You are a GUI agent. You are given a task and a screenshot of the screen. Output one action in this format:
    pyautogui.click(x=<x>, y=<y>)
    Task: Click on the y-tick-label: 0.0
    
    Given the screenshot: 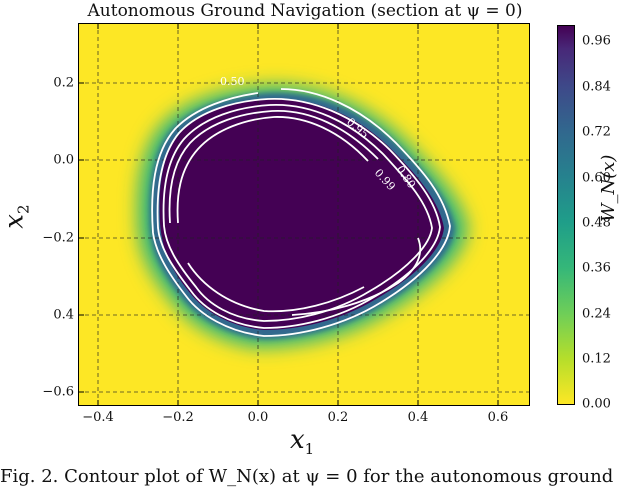 What is the action you would take?
    pyautogui.click(x=63, y=160)
    